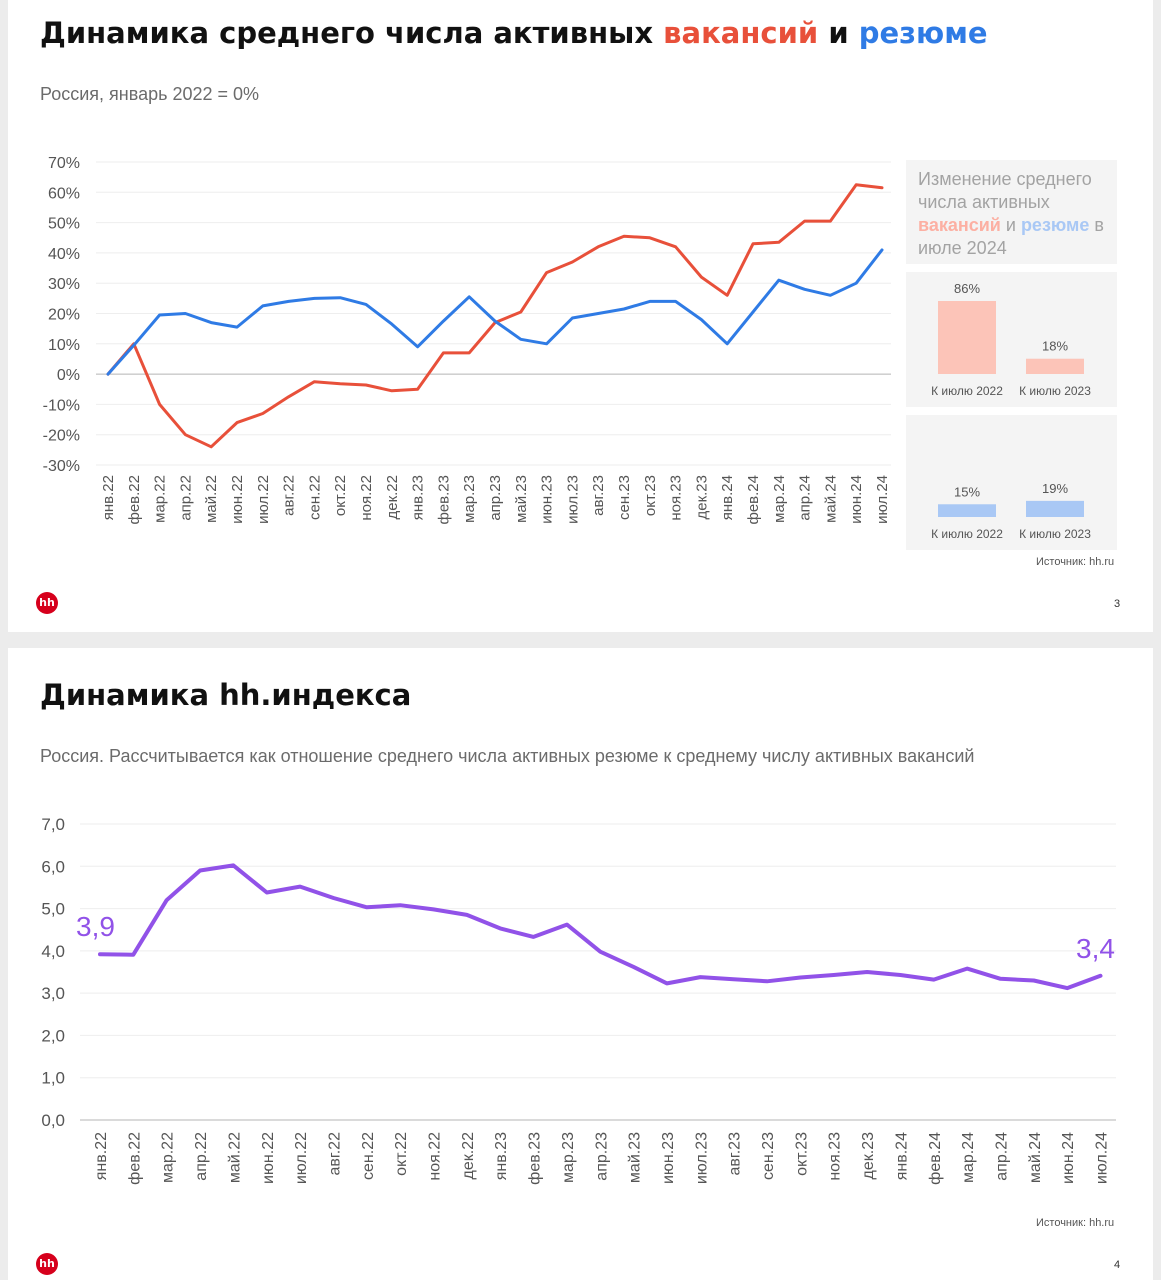 The width and height of the screenshot is (1161, 1280). What do you see at coordinates (211, 499) in the screenshot?
I see `x-tick-label: май.22` at bounding box center [211, 499].